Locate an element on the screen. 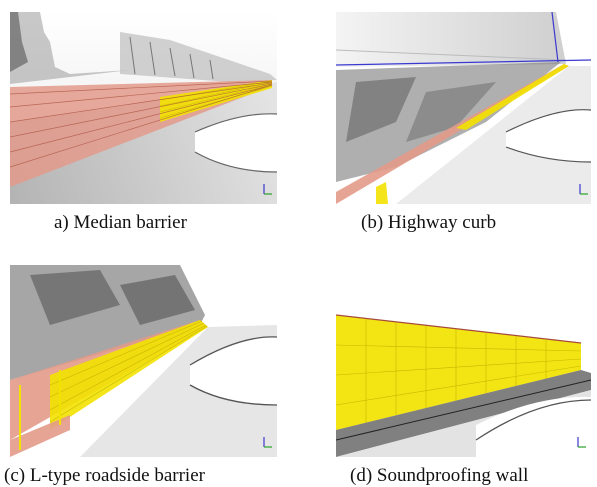 Image resolution: width=597 pixels, height=487 pixels. caption-soundproofing-wall: (d) Soundproofing wall is located at coordinates (439, 475).